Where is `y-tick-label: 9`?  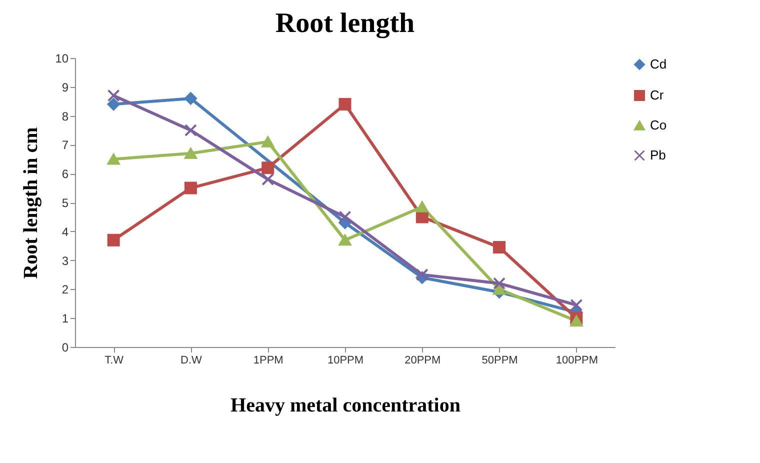
y-tick-label: 9 is located at coordinates (65, 87).